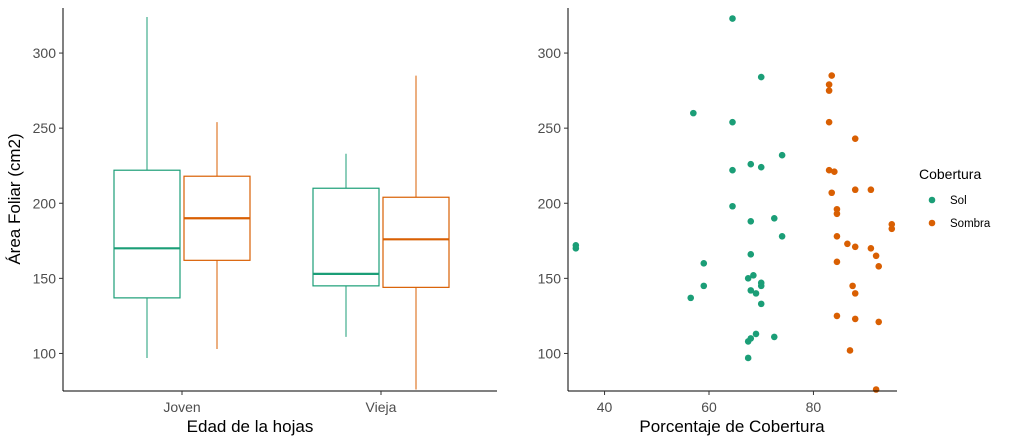 This screenshot has width=1009, height=443. I want to click on scatter-y-ticks: 100 150 200 250 300, so click(553, 203).